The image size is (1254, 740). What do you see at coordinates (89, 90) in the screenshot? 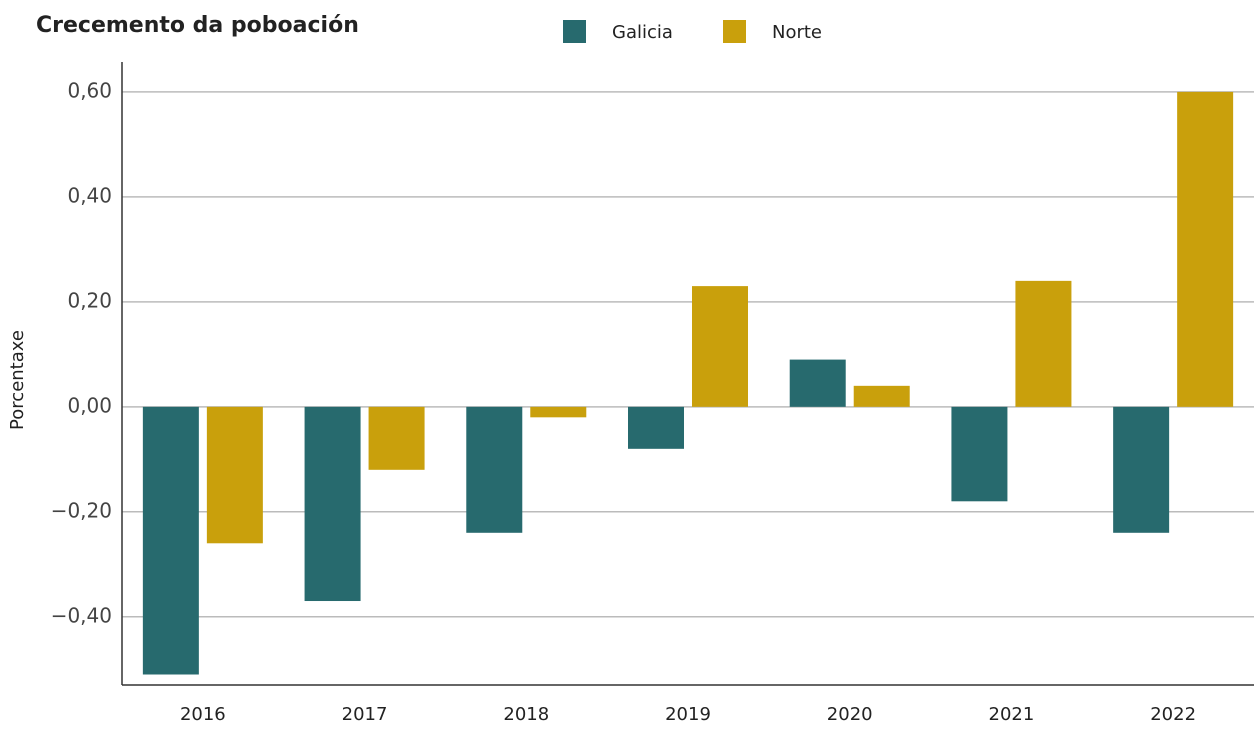
I see `y-tick-label: 0,60` at bounding box center [89, 90].